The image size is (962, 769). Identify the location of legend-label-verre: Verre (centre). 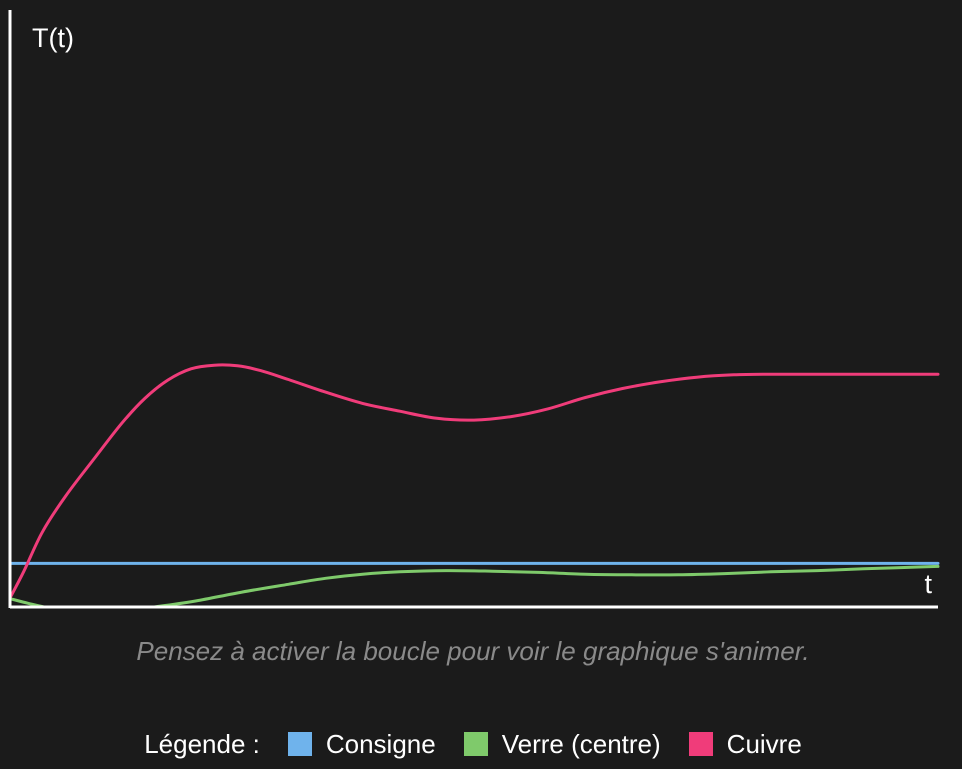
(581, 743).